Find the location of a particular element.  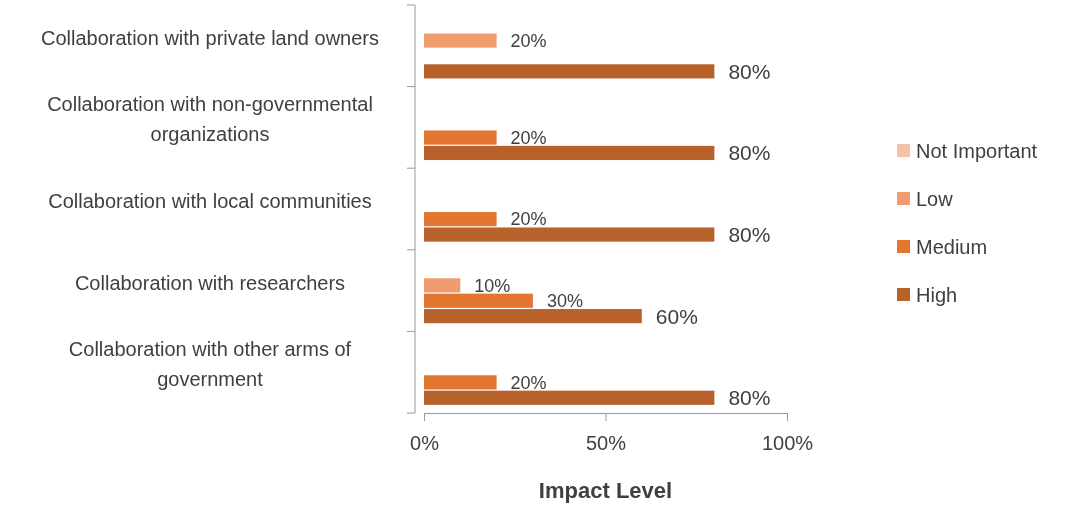

x-axis-title: Impact Level is located at coordinates (605, 490).